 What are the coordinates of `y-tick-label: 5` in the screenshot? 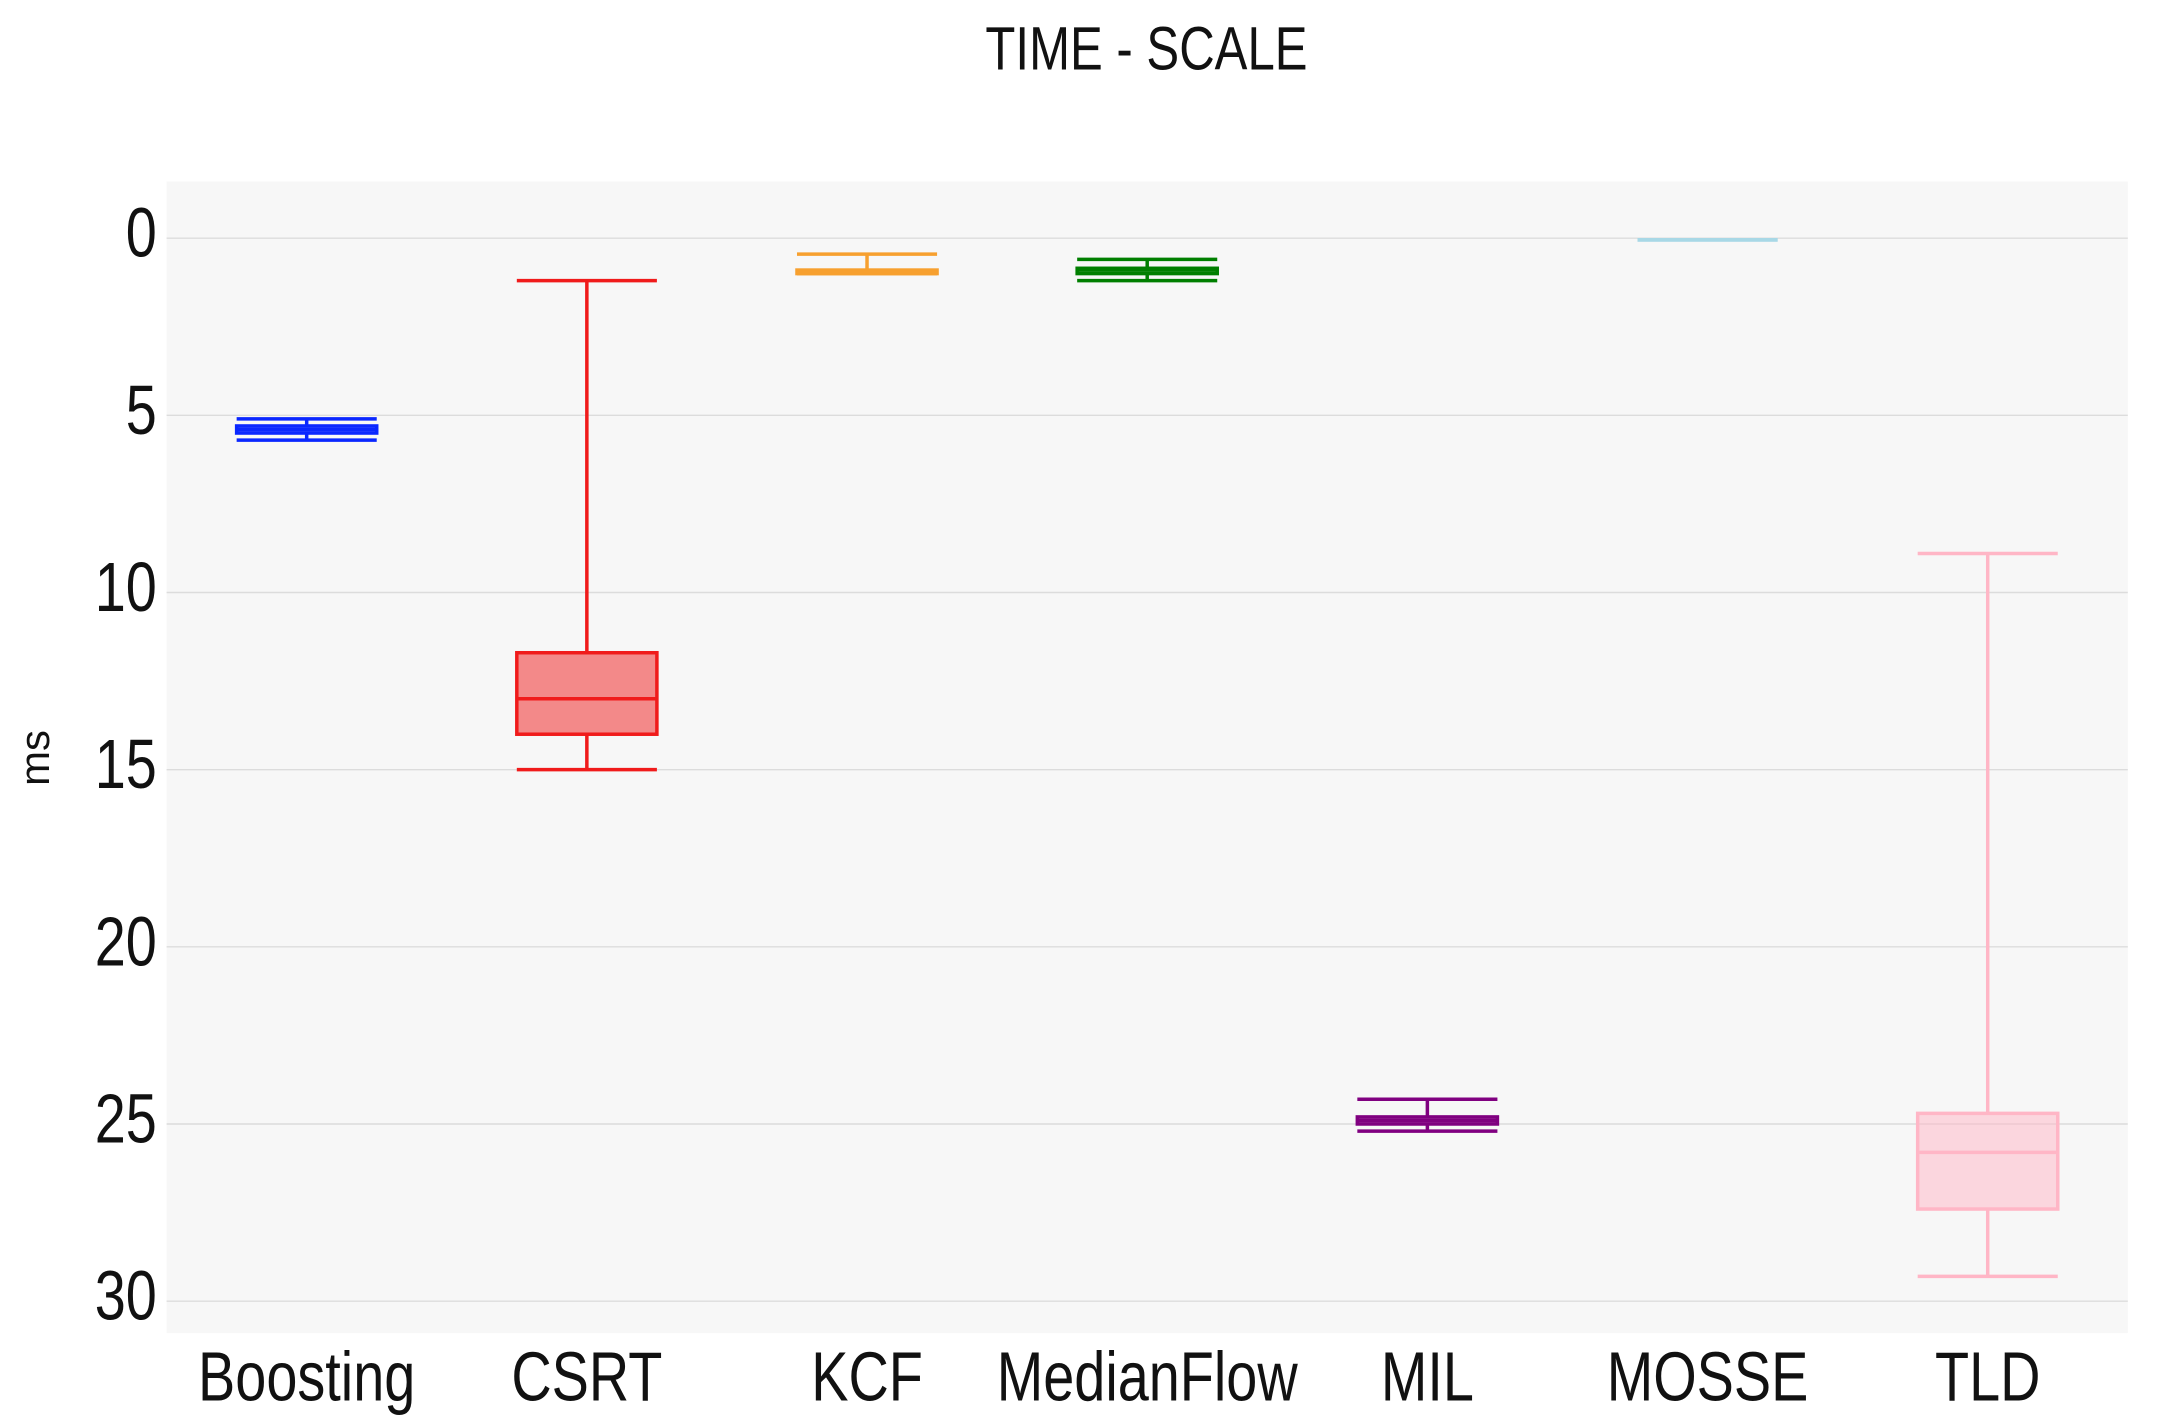 It's located at (141, 410).